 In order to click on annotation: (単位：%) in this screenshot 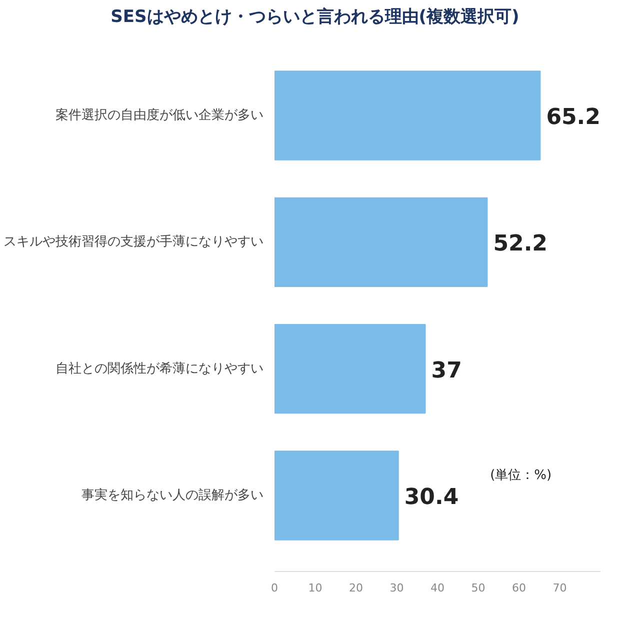, I will do `click(521, 476)`.